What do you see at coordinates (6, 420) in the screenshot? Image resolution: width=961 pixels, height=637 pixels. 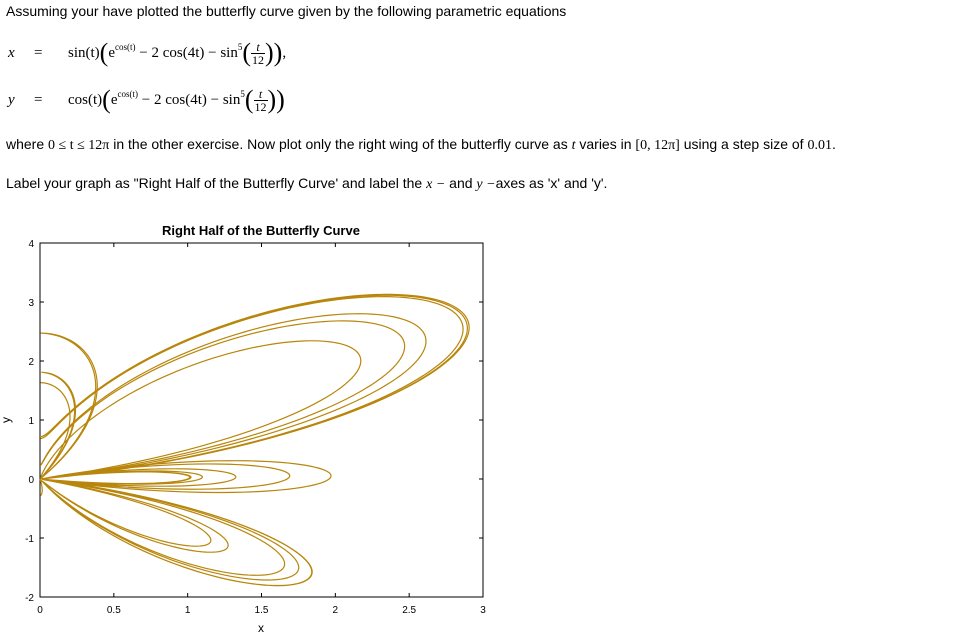 I see `y-axis-label: y` at bounding box center [6, 420].